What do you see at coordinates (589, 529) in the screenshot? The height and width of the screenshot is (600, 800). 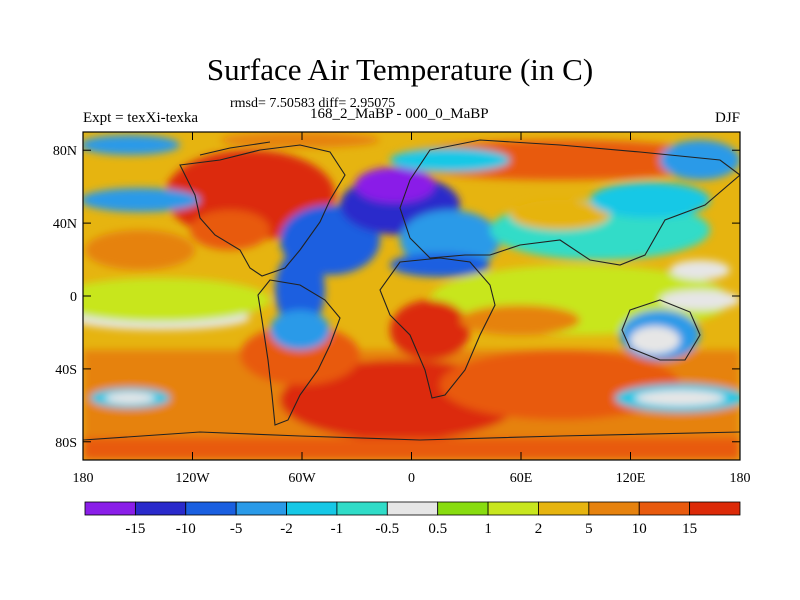 I see `colorbar-label: 5` at bounding box center [589, 529].